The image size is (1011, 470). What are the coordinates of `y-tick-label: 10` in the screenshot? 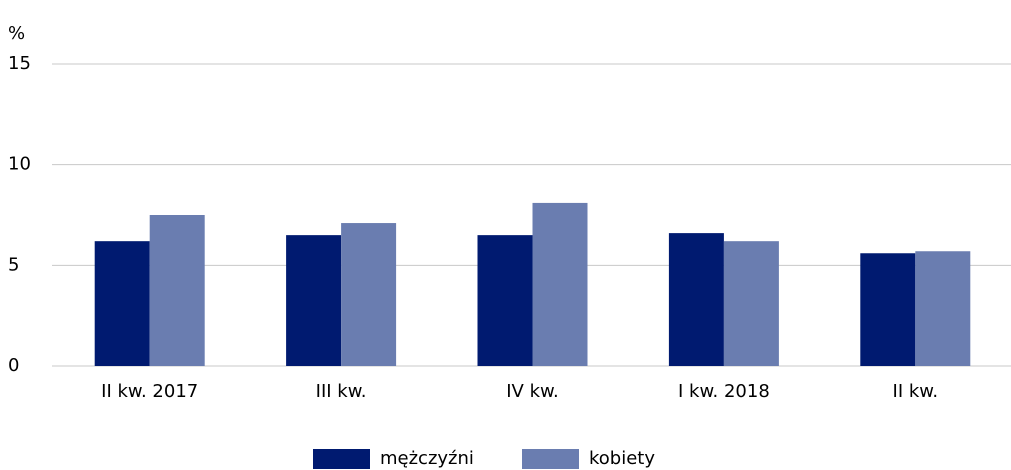 It's located at (19, 164).